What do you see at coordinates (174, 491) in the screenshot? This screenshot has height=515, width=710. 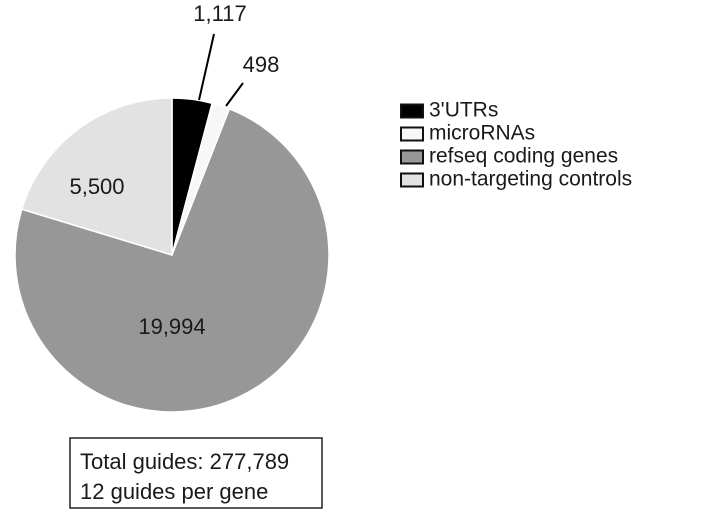 I see `annotation: 12 guides per gene` at bounding box center [174, 491].